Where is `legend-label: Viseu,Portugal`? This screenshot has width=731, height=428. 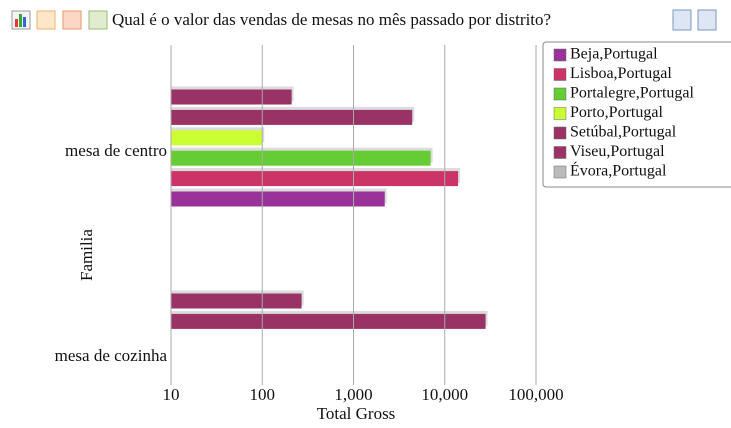 legend-label: Viseu,Portugal is located at coordinates (617, 151).